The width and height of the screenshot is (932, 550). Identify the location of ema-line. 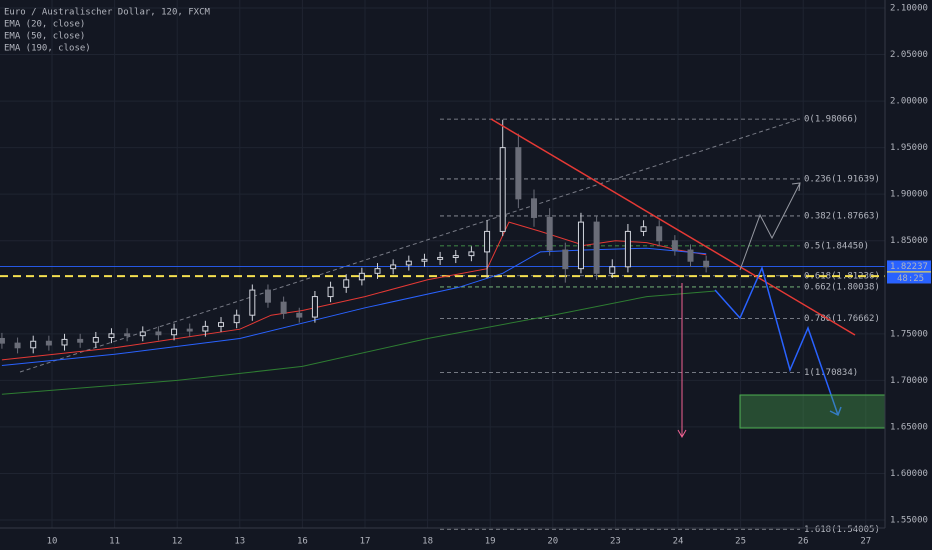
(358, 342).